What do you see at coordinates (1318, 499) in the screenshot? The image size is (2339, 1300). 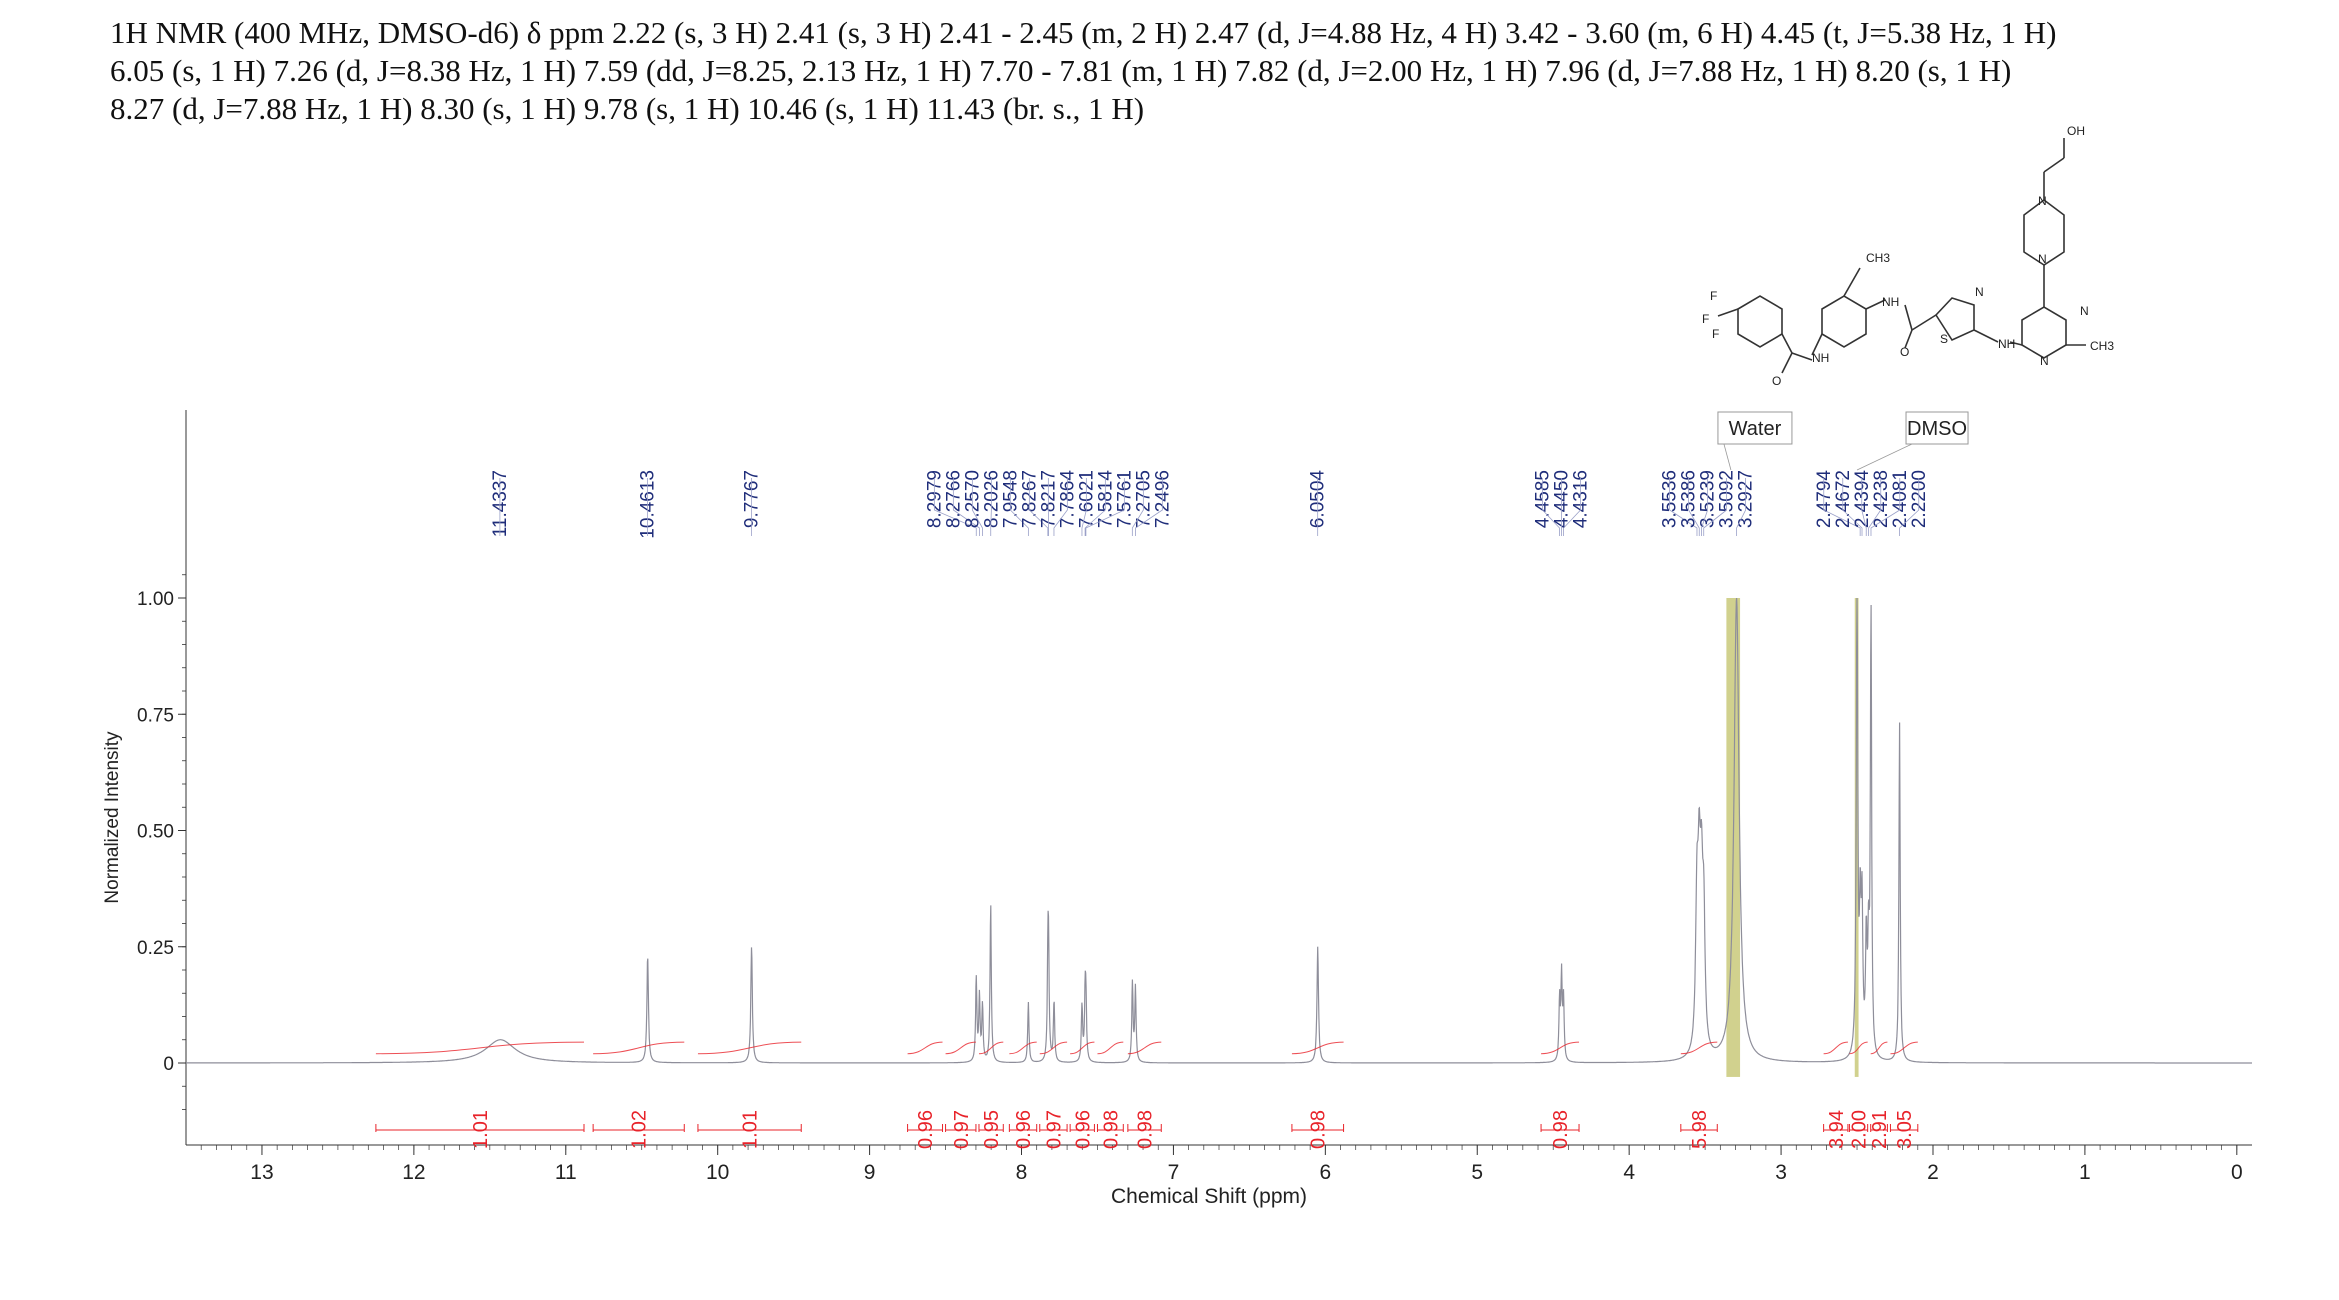 I see `peak-label: 6.0504` at bounding box center [1318, 499].